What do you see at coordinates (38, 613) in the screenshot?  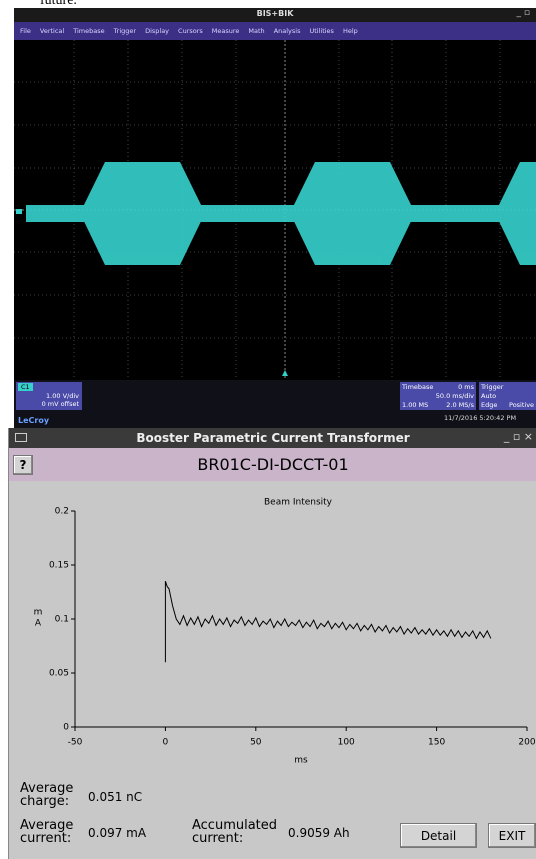 I see `y-axis-label: m` at bounding box center [38, 613].